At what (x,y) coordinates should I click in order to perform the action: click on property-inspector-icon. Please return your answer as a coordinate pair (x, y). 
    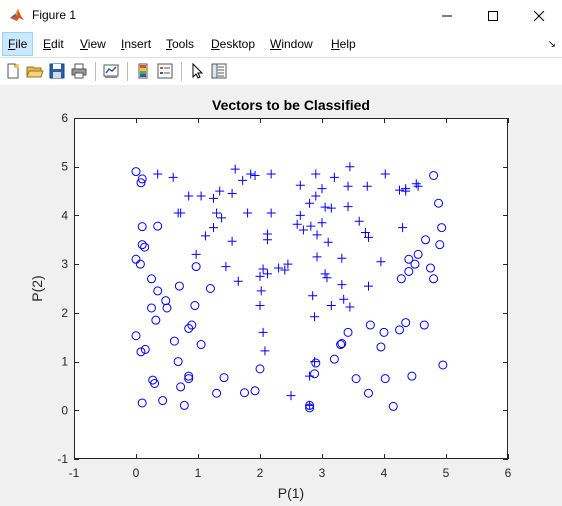
    Looking at the image, I should click on (219, 71).